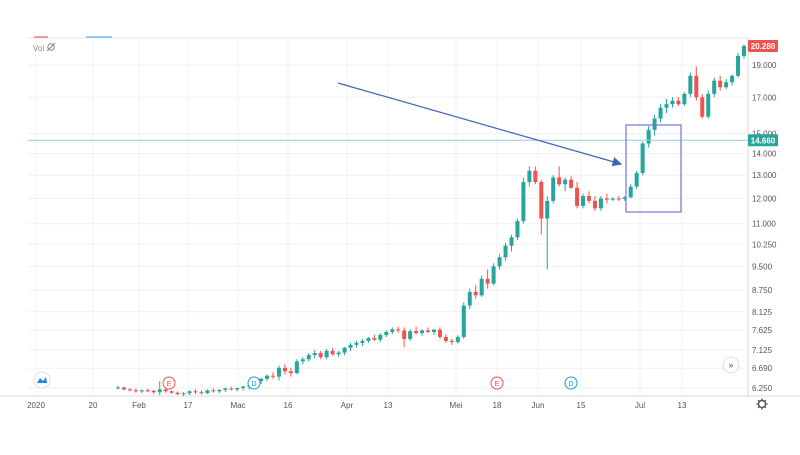 This screenshot has height=455, width=800. I want to click on time-axis: 2020 20 Feb 17 Mac 16 Apr 13 Mei 18 Jun 15 Jul 13, so click(357, 405).